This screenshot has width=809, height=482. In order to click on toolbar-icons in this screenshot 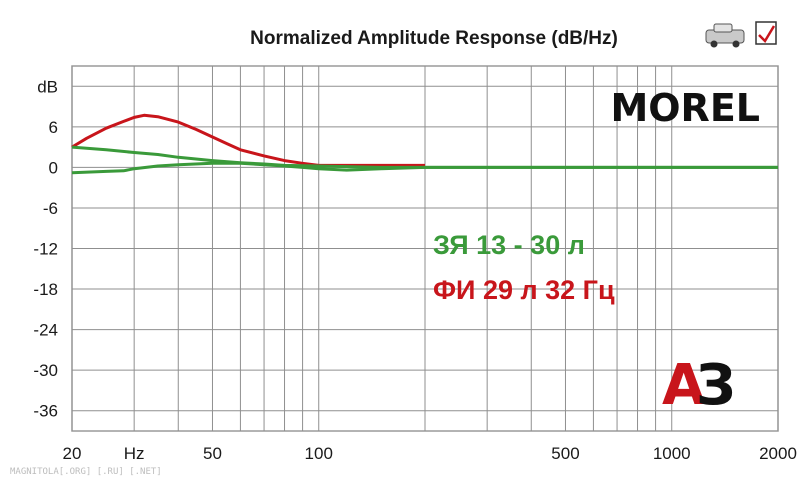, I will do `click(741, 34)`.